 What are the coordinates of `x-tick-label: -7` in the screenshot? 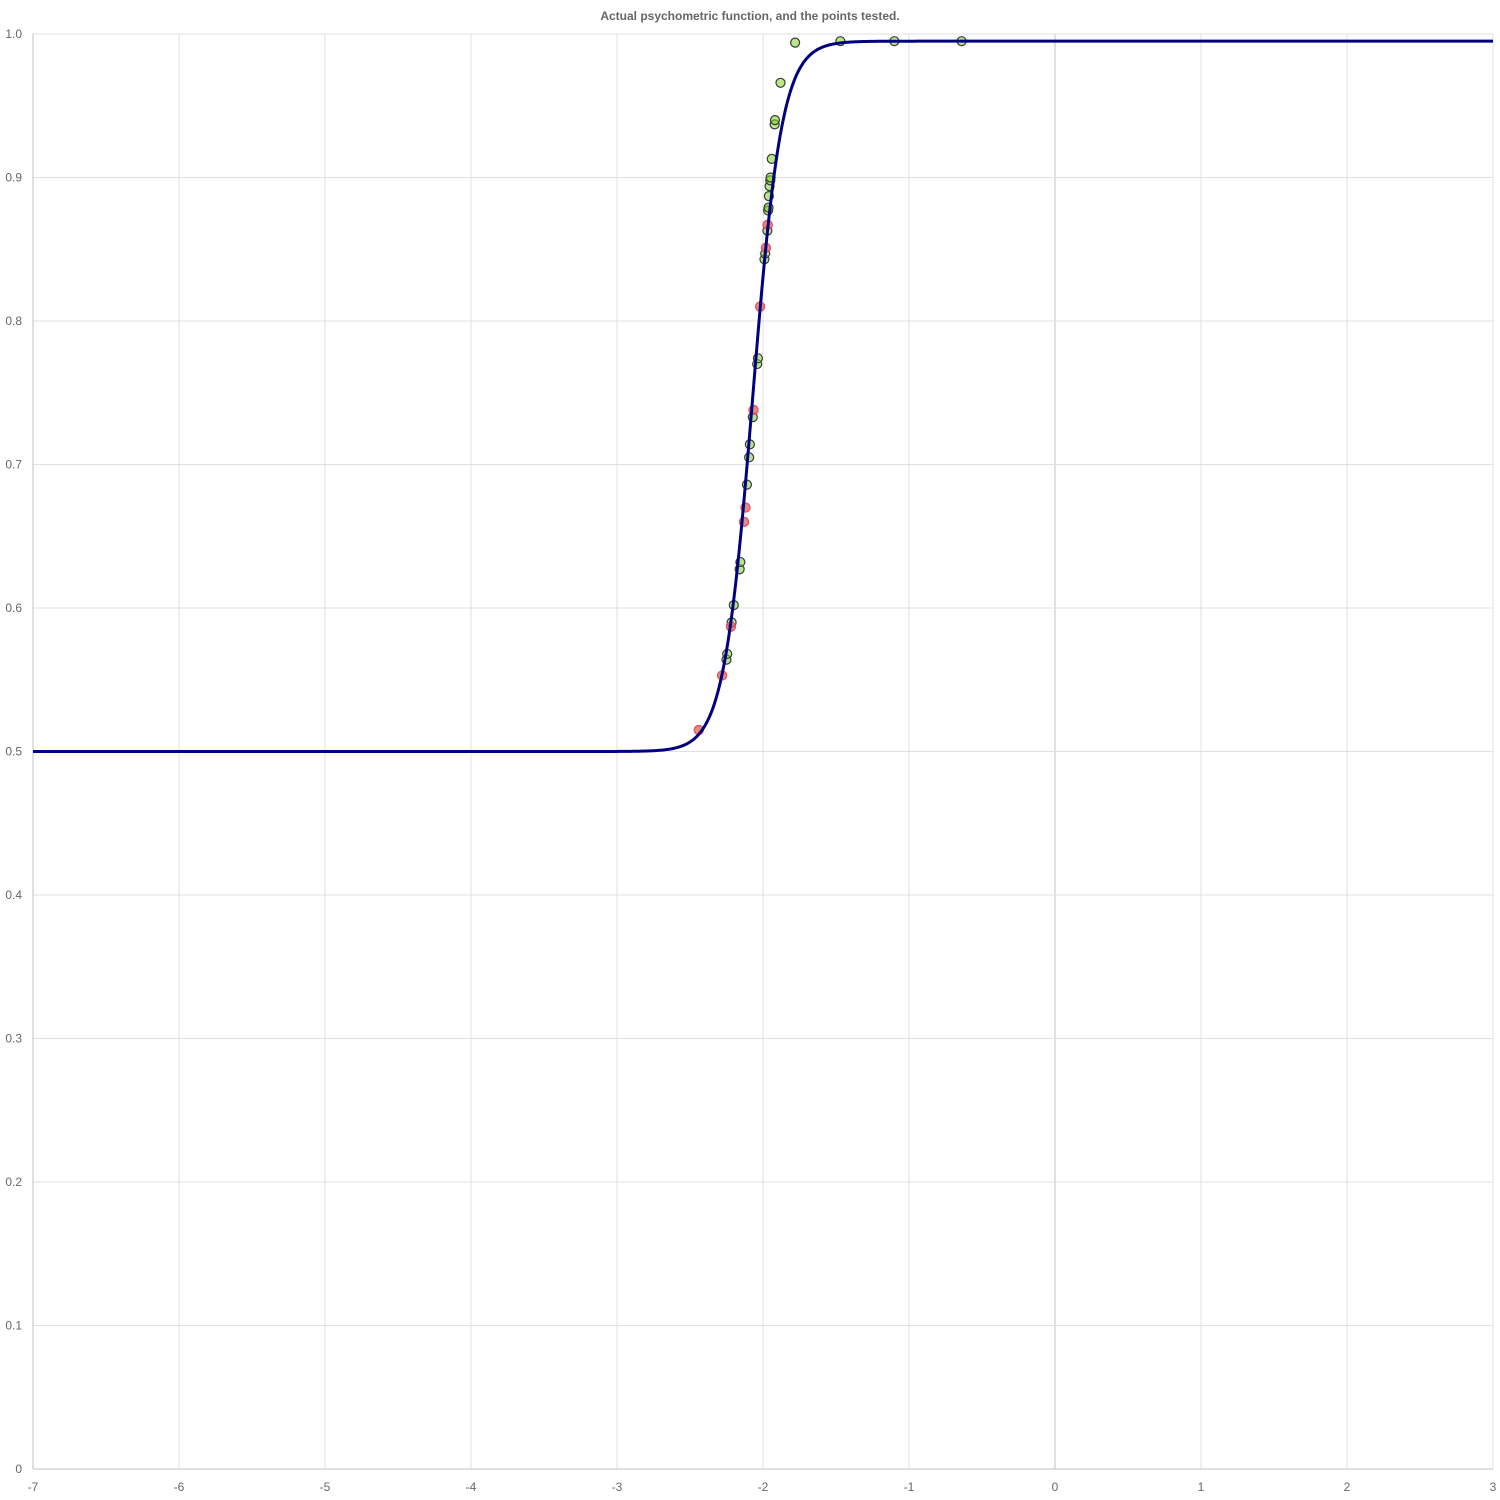 It's located at (33, 1487).